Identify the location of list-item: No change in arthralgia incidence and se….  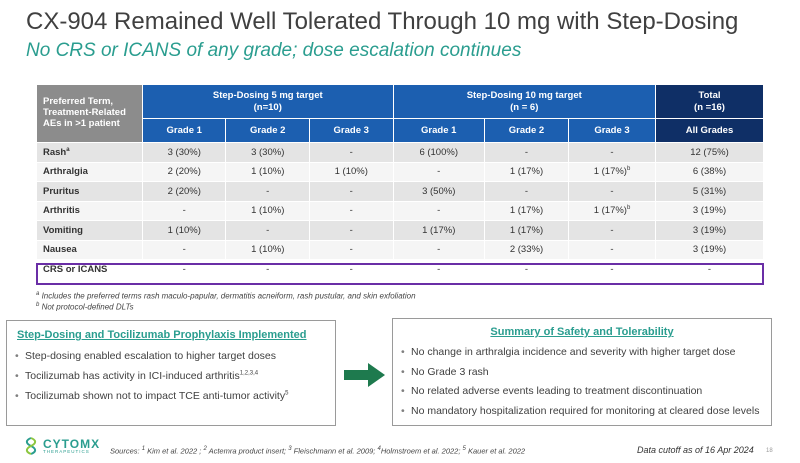
(580, 356).